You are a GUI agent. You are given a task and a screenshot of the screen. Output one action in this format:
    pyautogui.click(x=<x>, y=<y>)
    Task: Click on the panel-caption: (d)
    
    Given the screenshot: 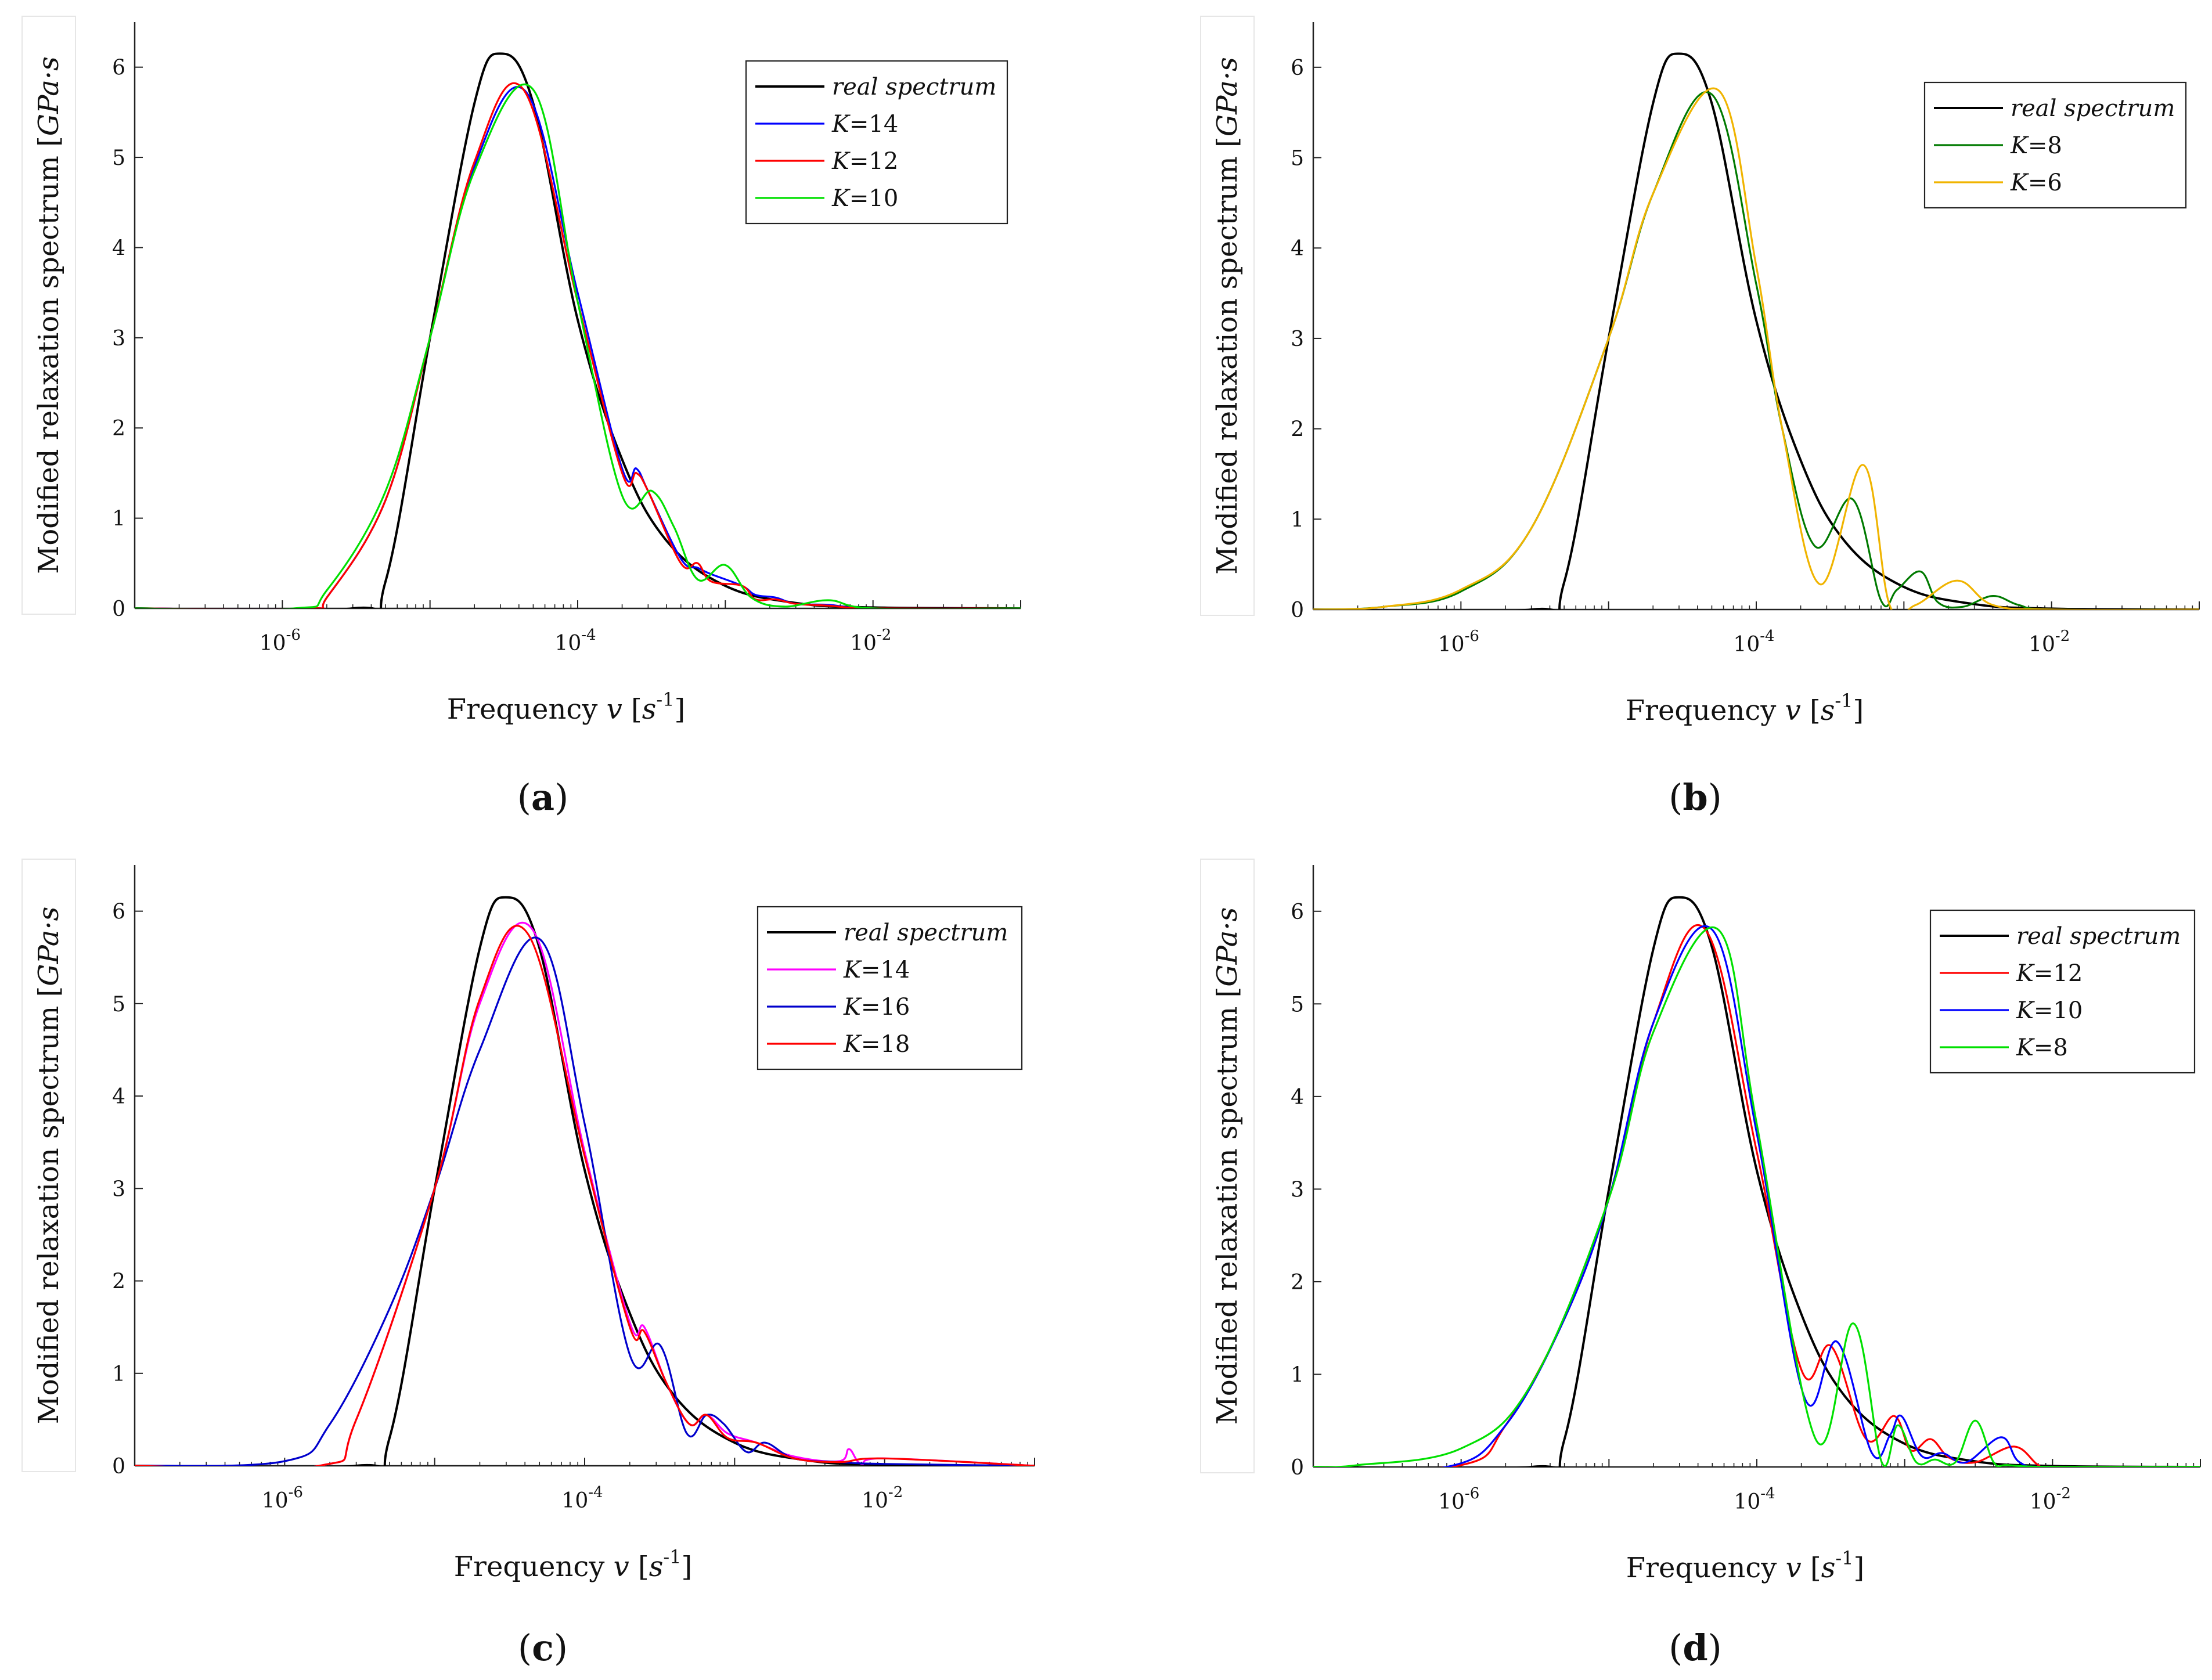 What is the action you would take?
    pyautogui.click(x=1695, y=1648)
    